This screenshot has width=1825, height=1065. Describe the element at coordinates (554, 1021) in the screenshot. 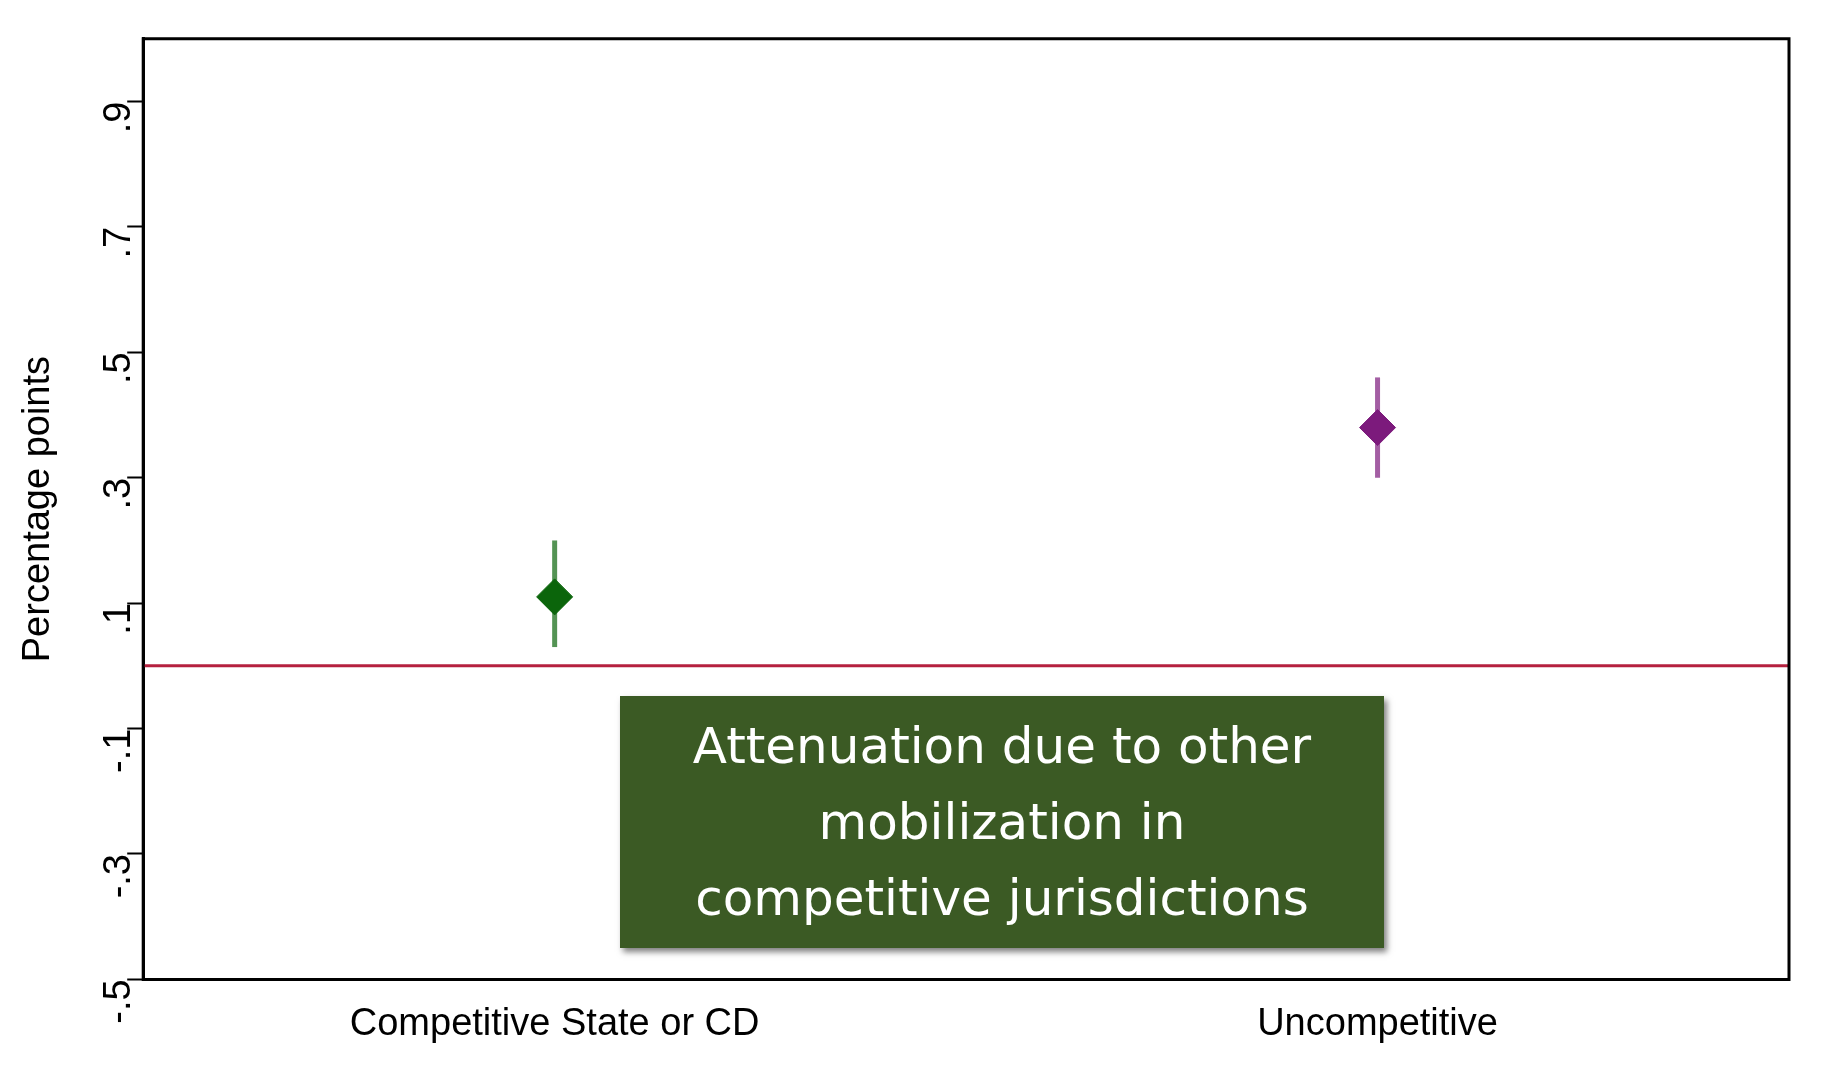

I see `x-tick-label: Competitive State or CD` at that location.